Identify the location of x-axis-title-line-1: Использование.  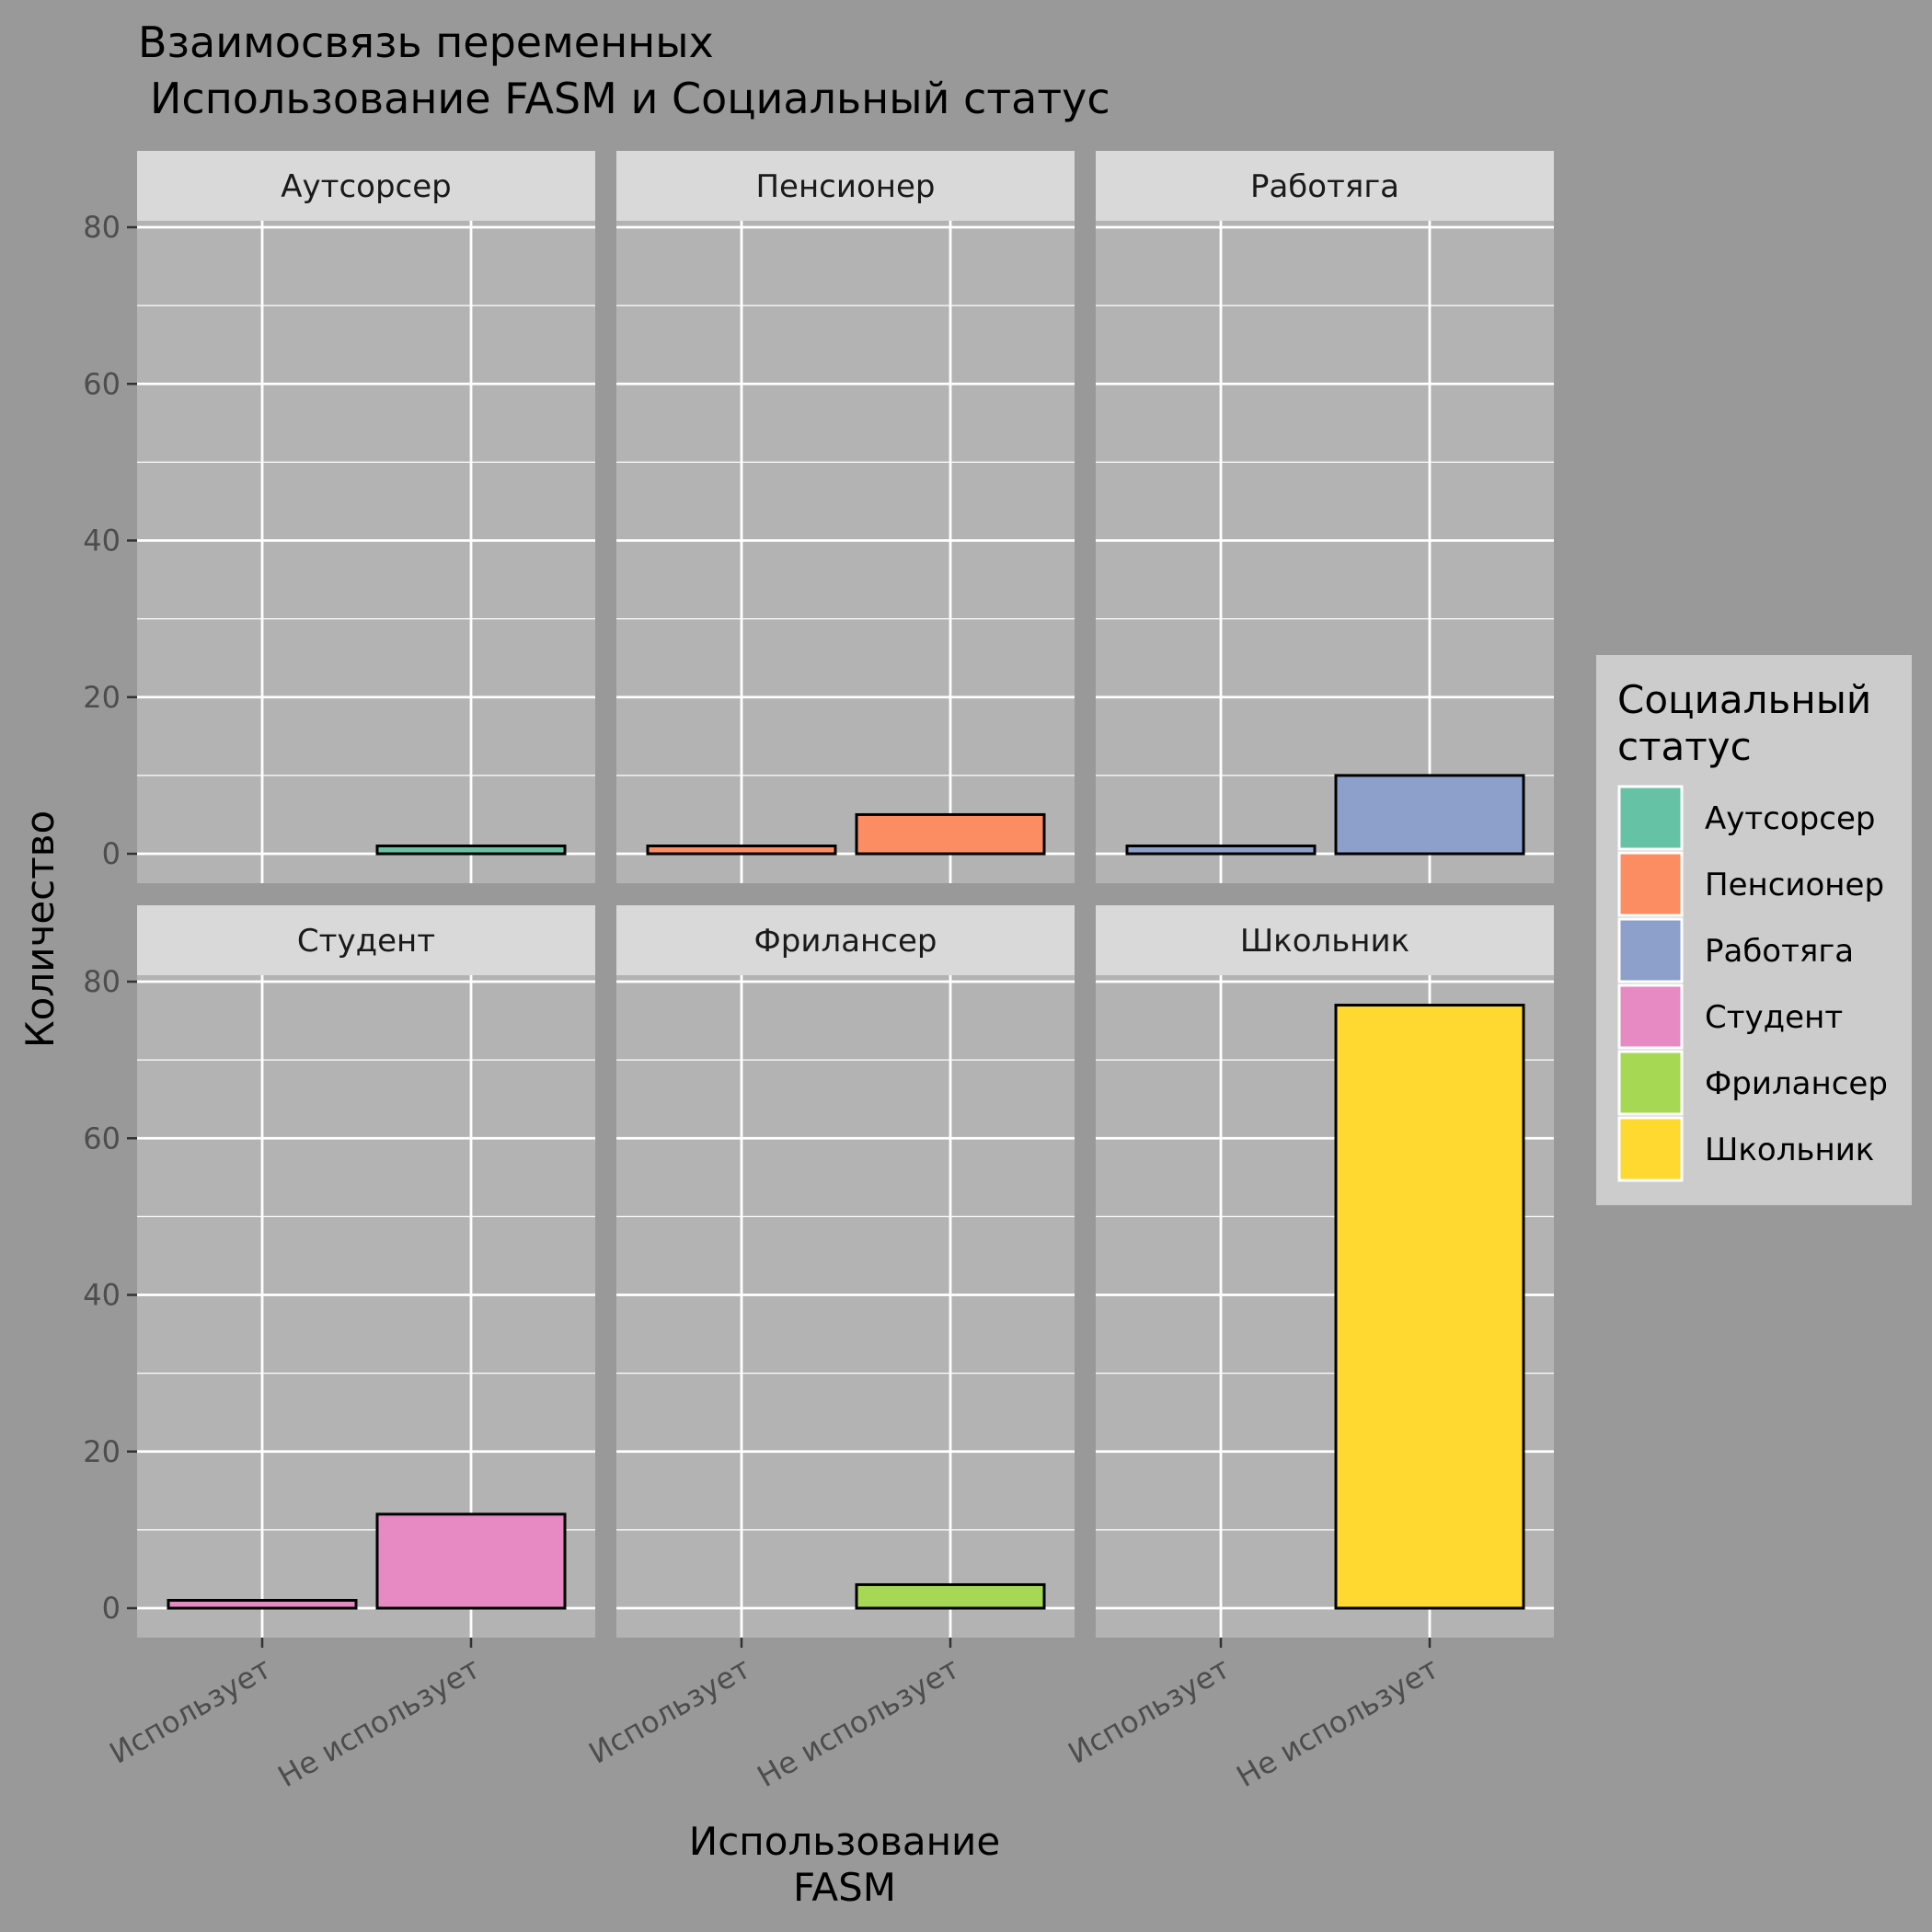
(844, 1841).